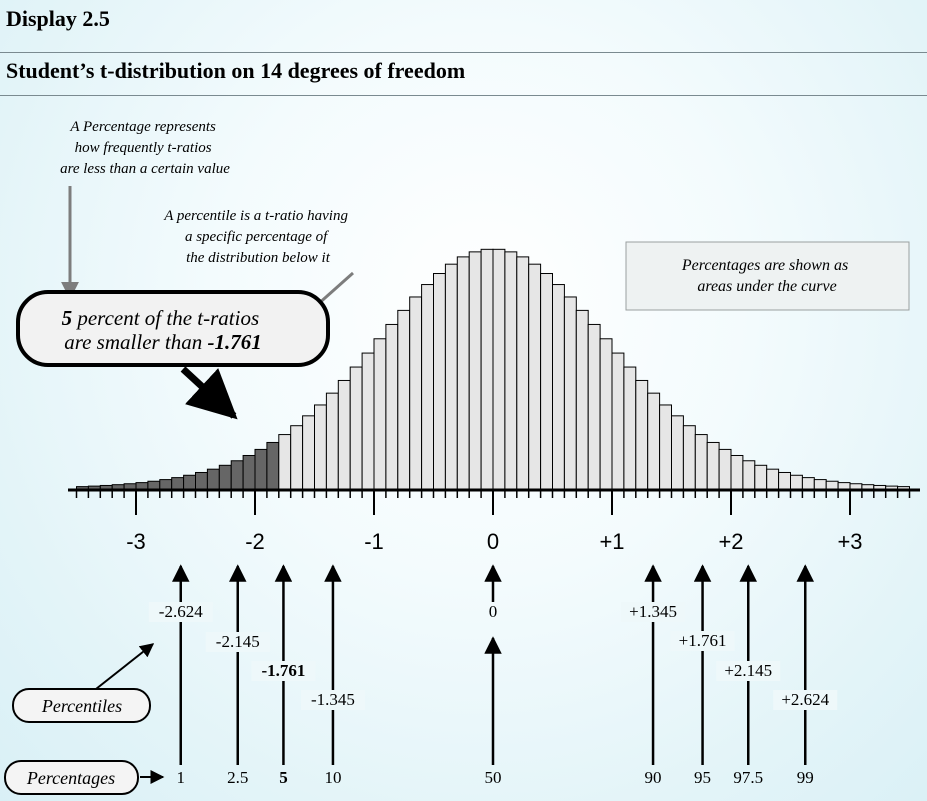  Describe the element at coordinates (463, 52) in the screenshot. I see `header-divider-top` at that location.